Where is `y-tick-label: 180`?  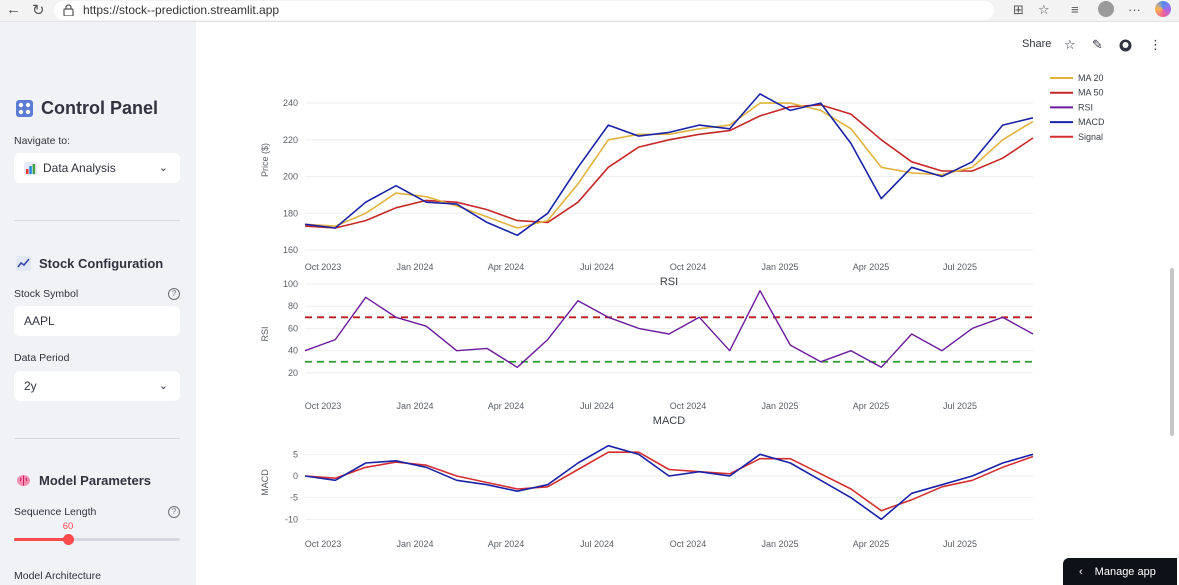
y-tick-label: 180 is located at coordinates (290, 213).